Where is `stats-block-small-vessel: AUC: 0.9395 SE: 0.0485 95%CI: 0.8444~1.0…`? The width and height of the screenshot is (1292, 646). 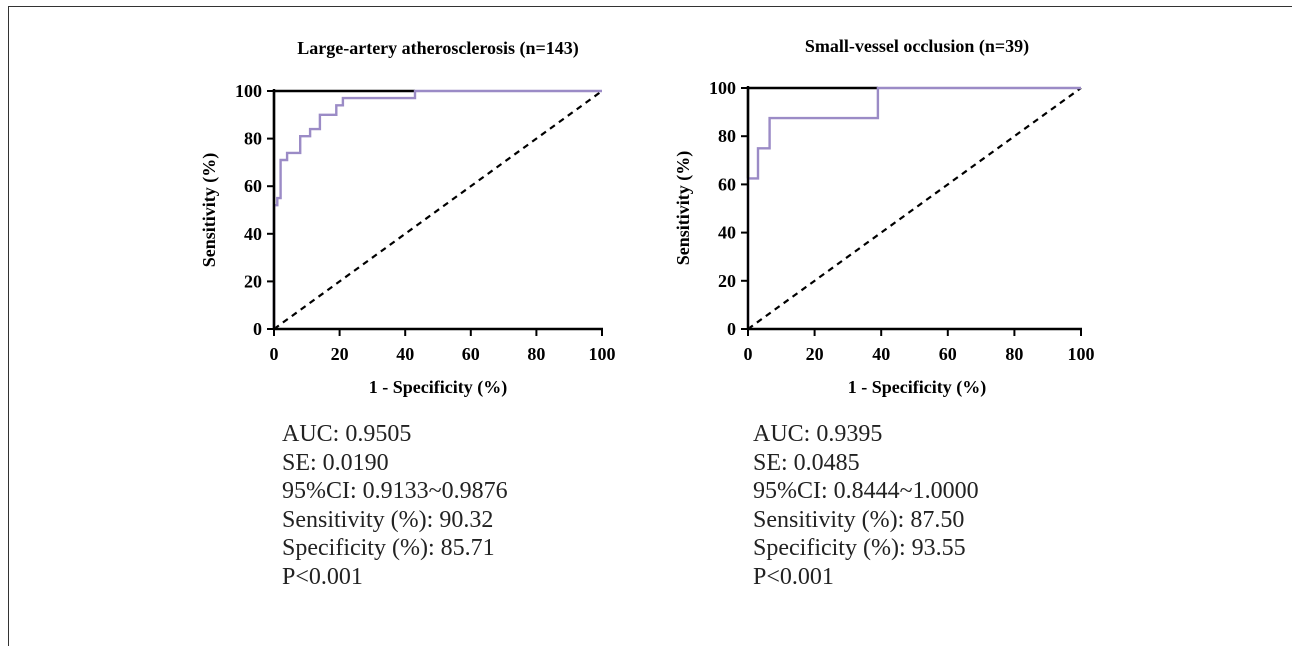 stats-block-small-vessel: AUC: 0.9395 SE: 0.0485 95%CI: 0.8444~1.0… is located at coordinates (866, 506).